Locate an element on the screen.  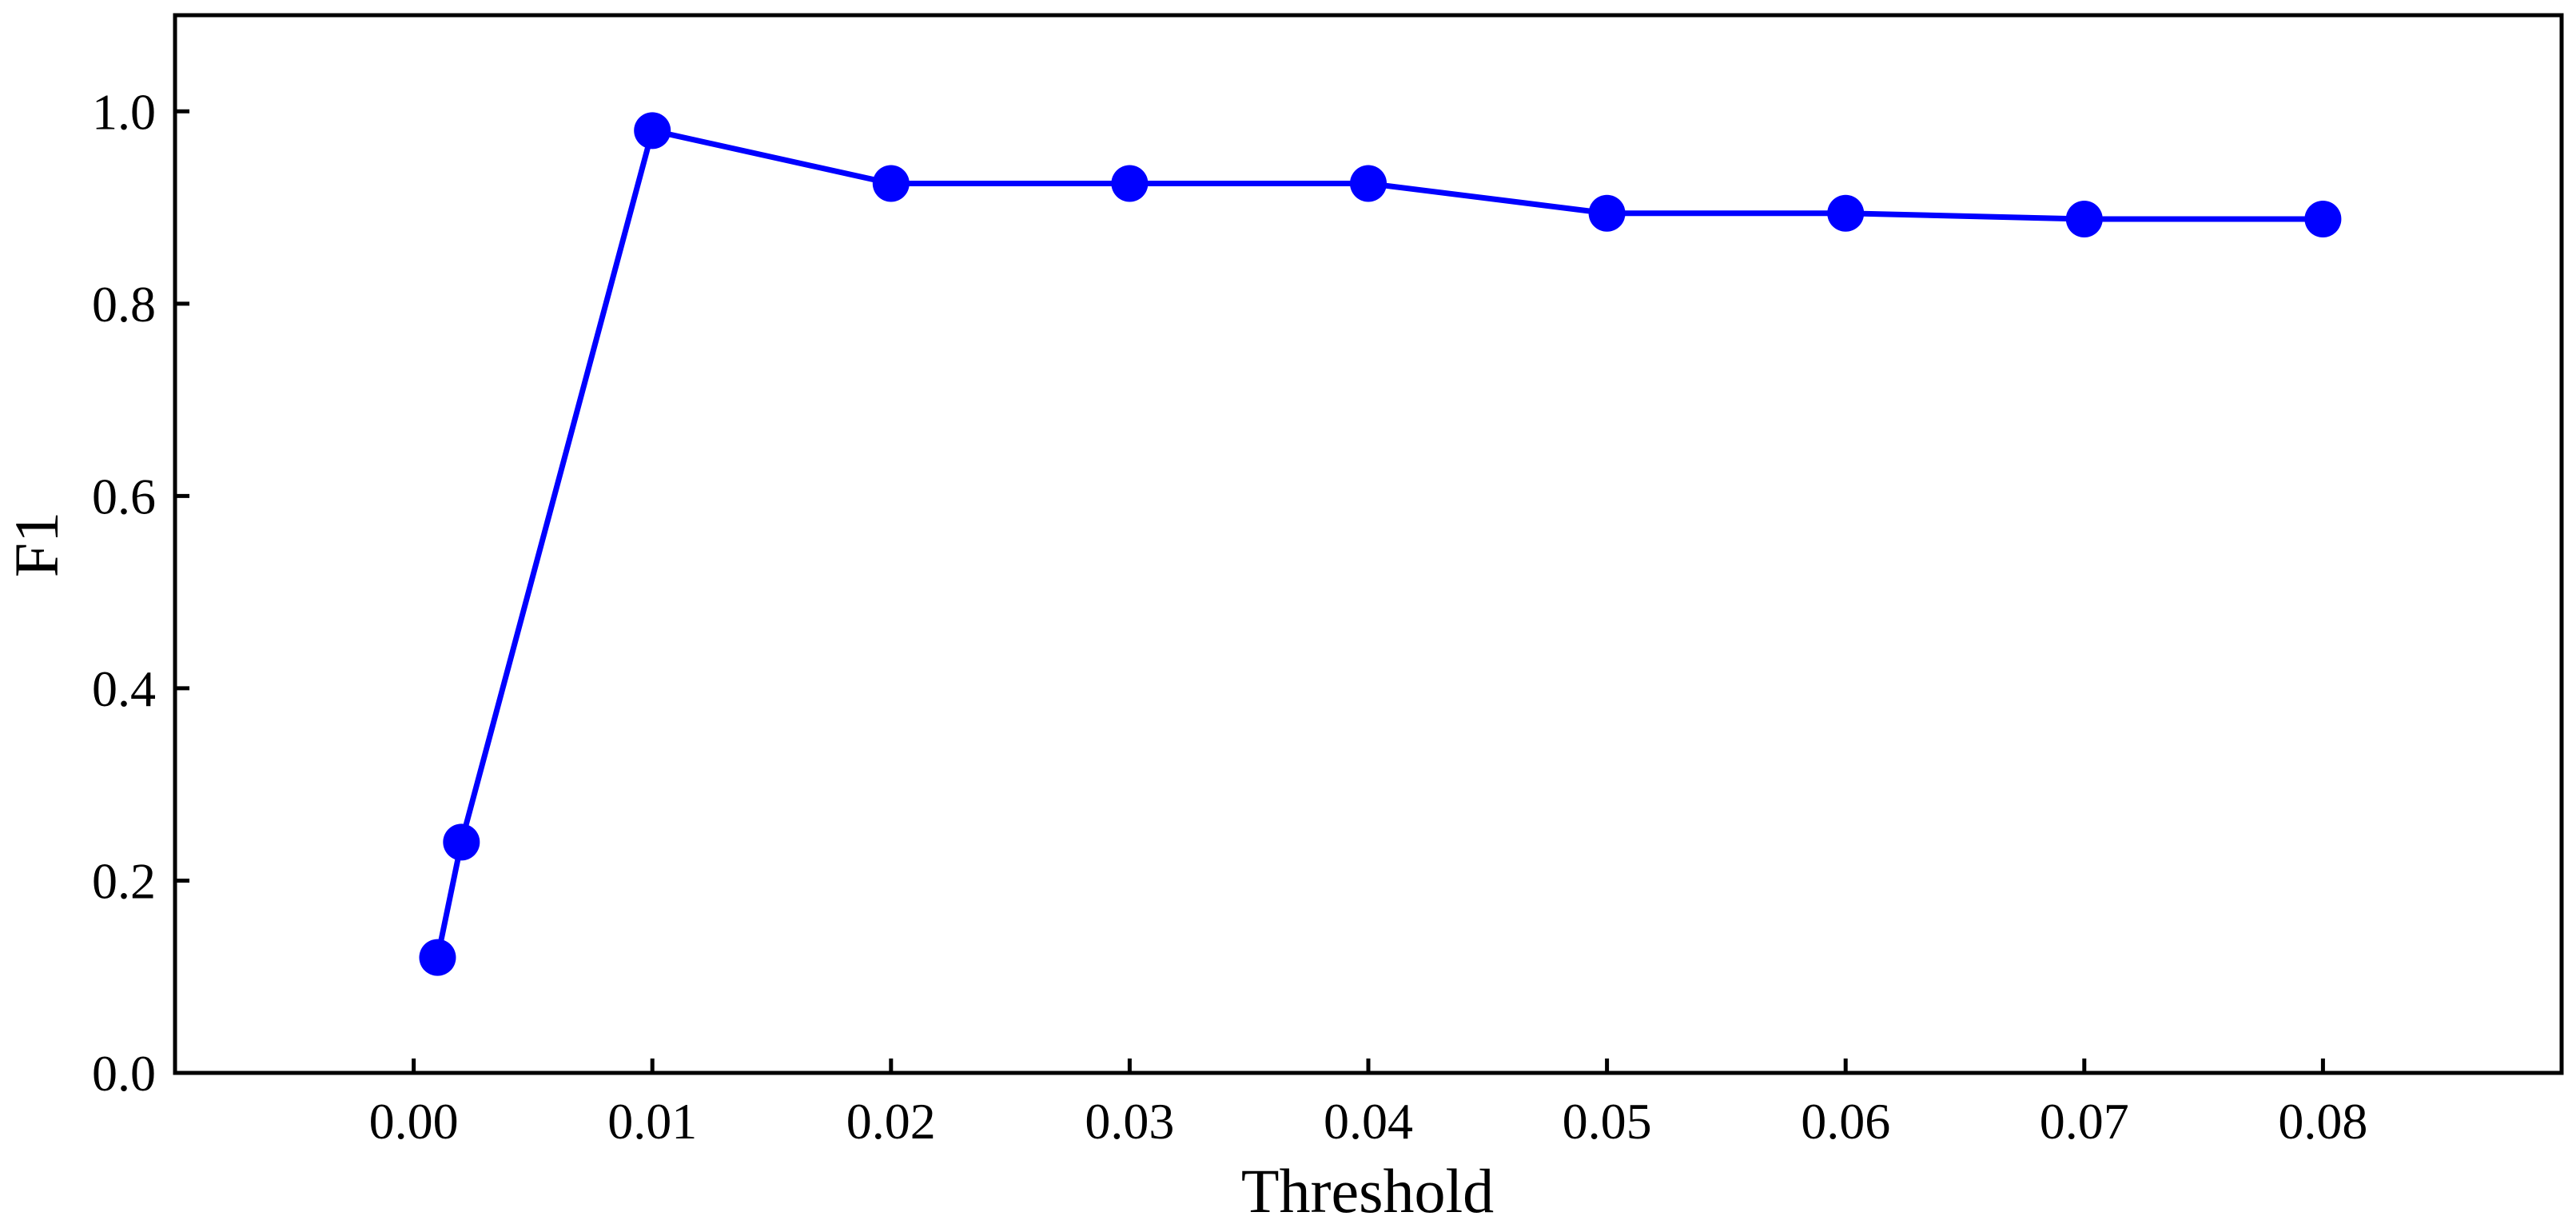
y-axis-label: F1 is located at coordinates (36, 544).